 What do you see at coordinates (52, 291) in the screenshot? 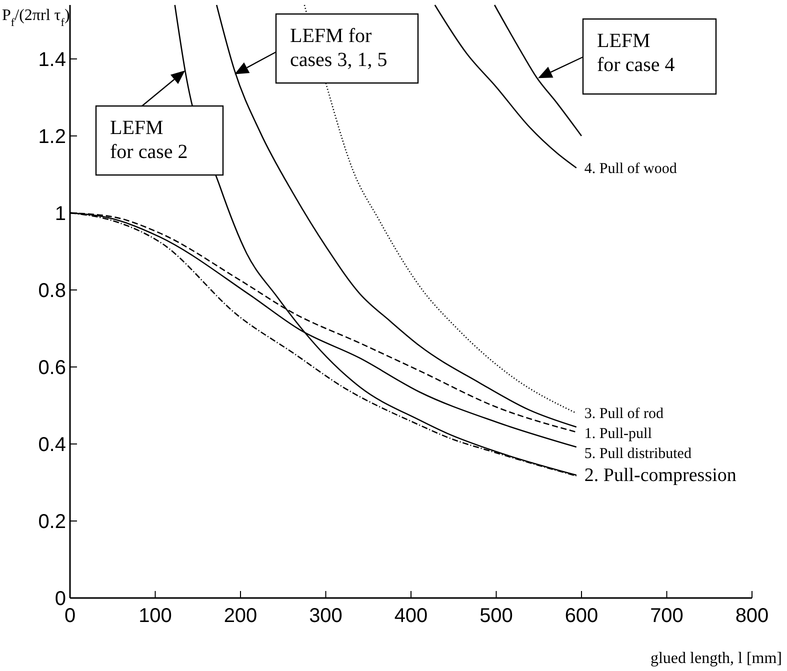
I see `y-tick-label: 0.8` at bounding box center [52, 291].